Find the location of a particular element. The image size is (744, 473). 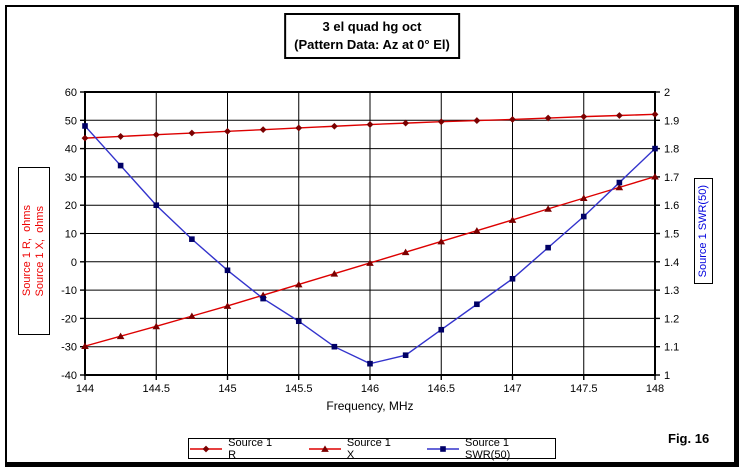

svg-text: 1.4 is located at coordinates (671, 263).